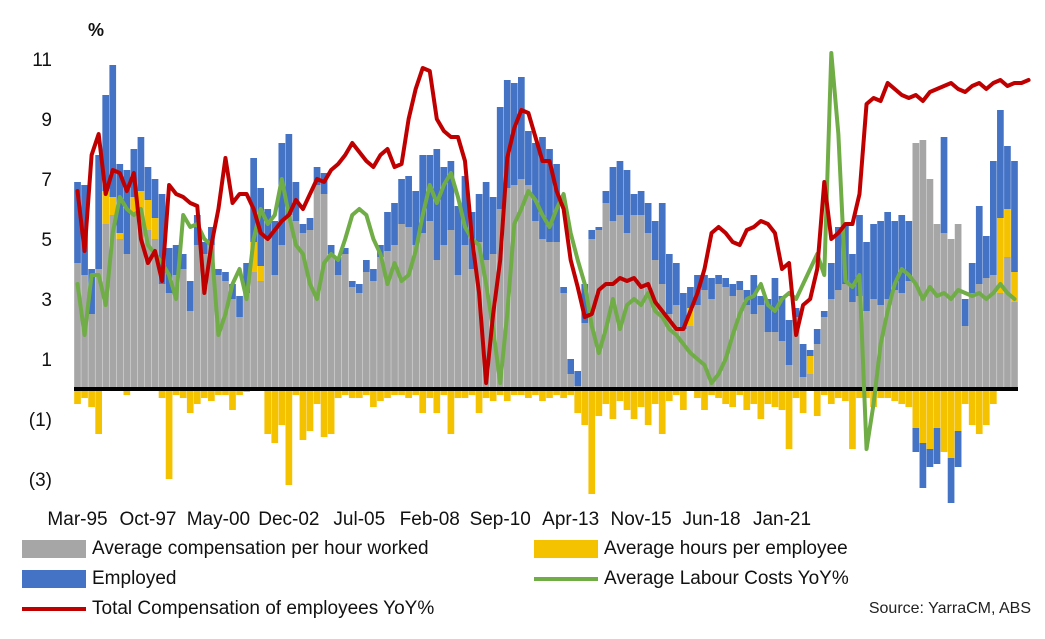 The width and height of the screenshot is (1045, 639). I want to click on legend-swatch-employed, so click(54, 579).